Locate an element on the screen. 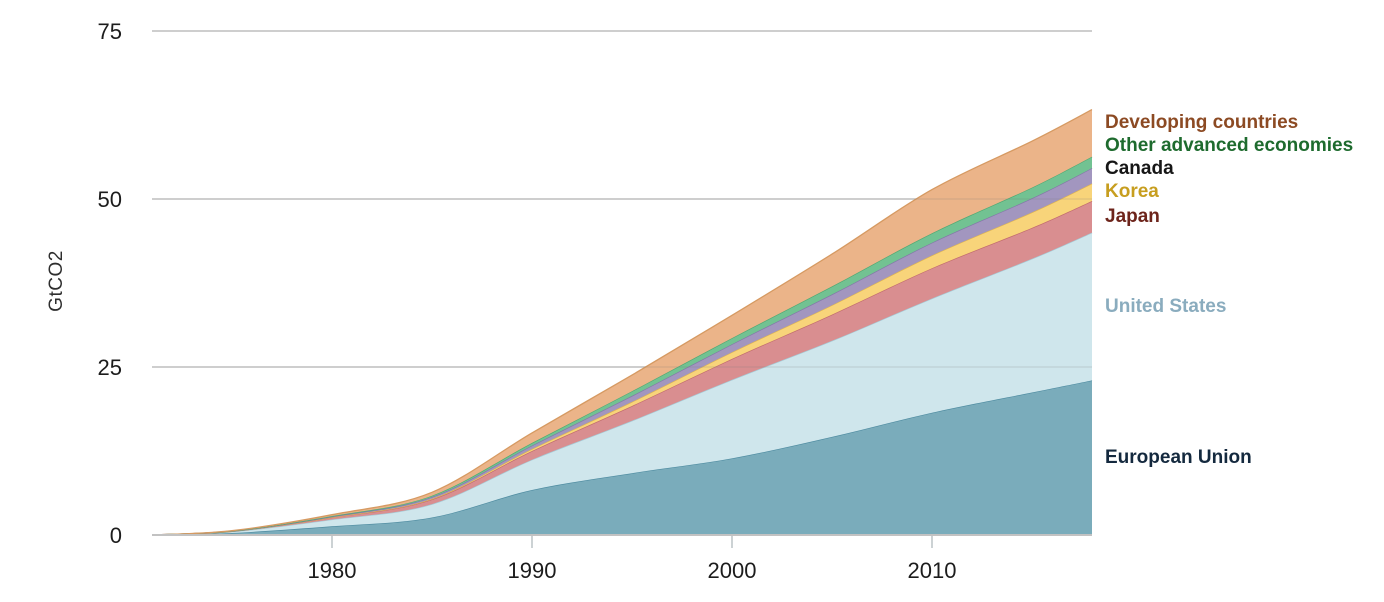 This screenshot has height=602, width=1384. y-tick-label-0: 0 is located at coordinates (116, 535).